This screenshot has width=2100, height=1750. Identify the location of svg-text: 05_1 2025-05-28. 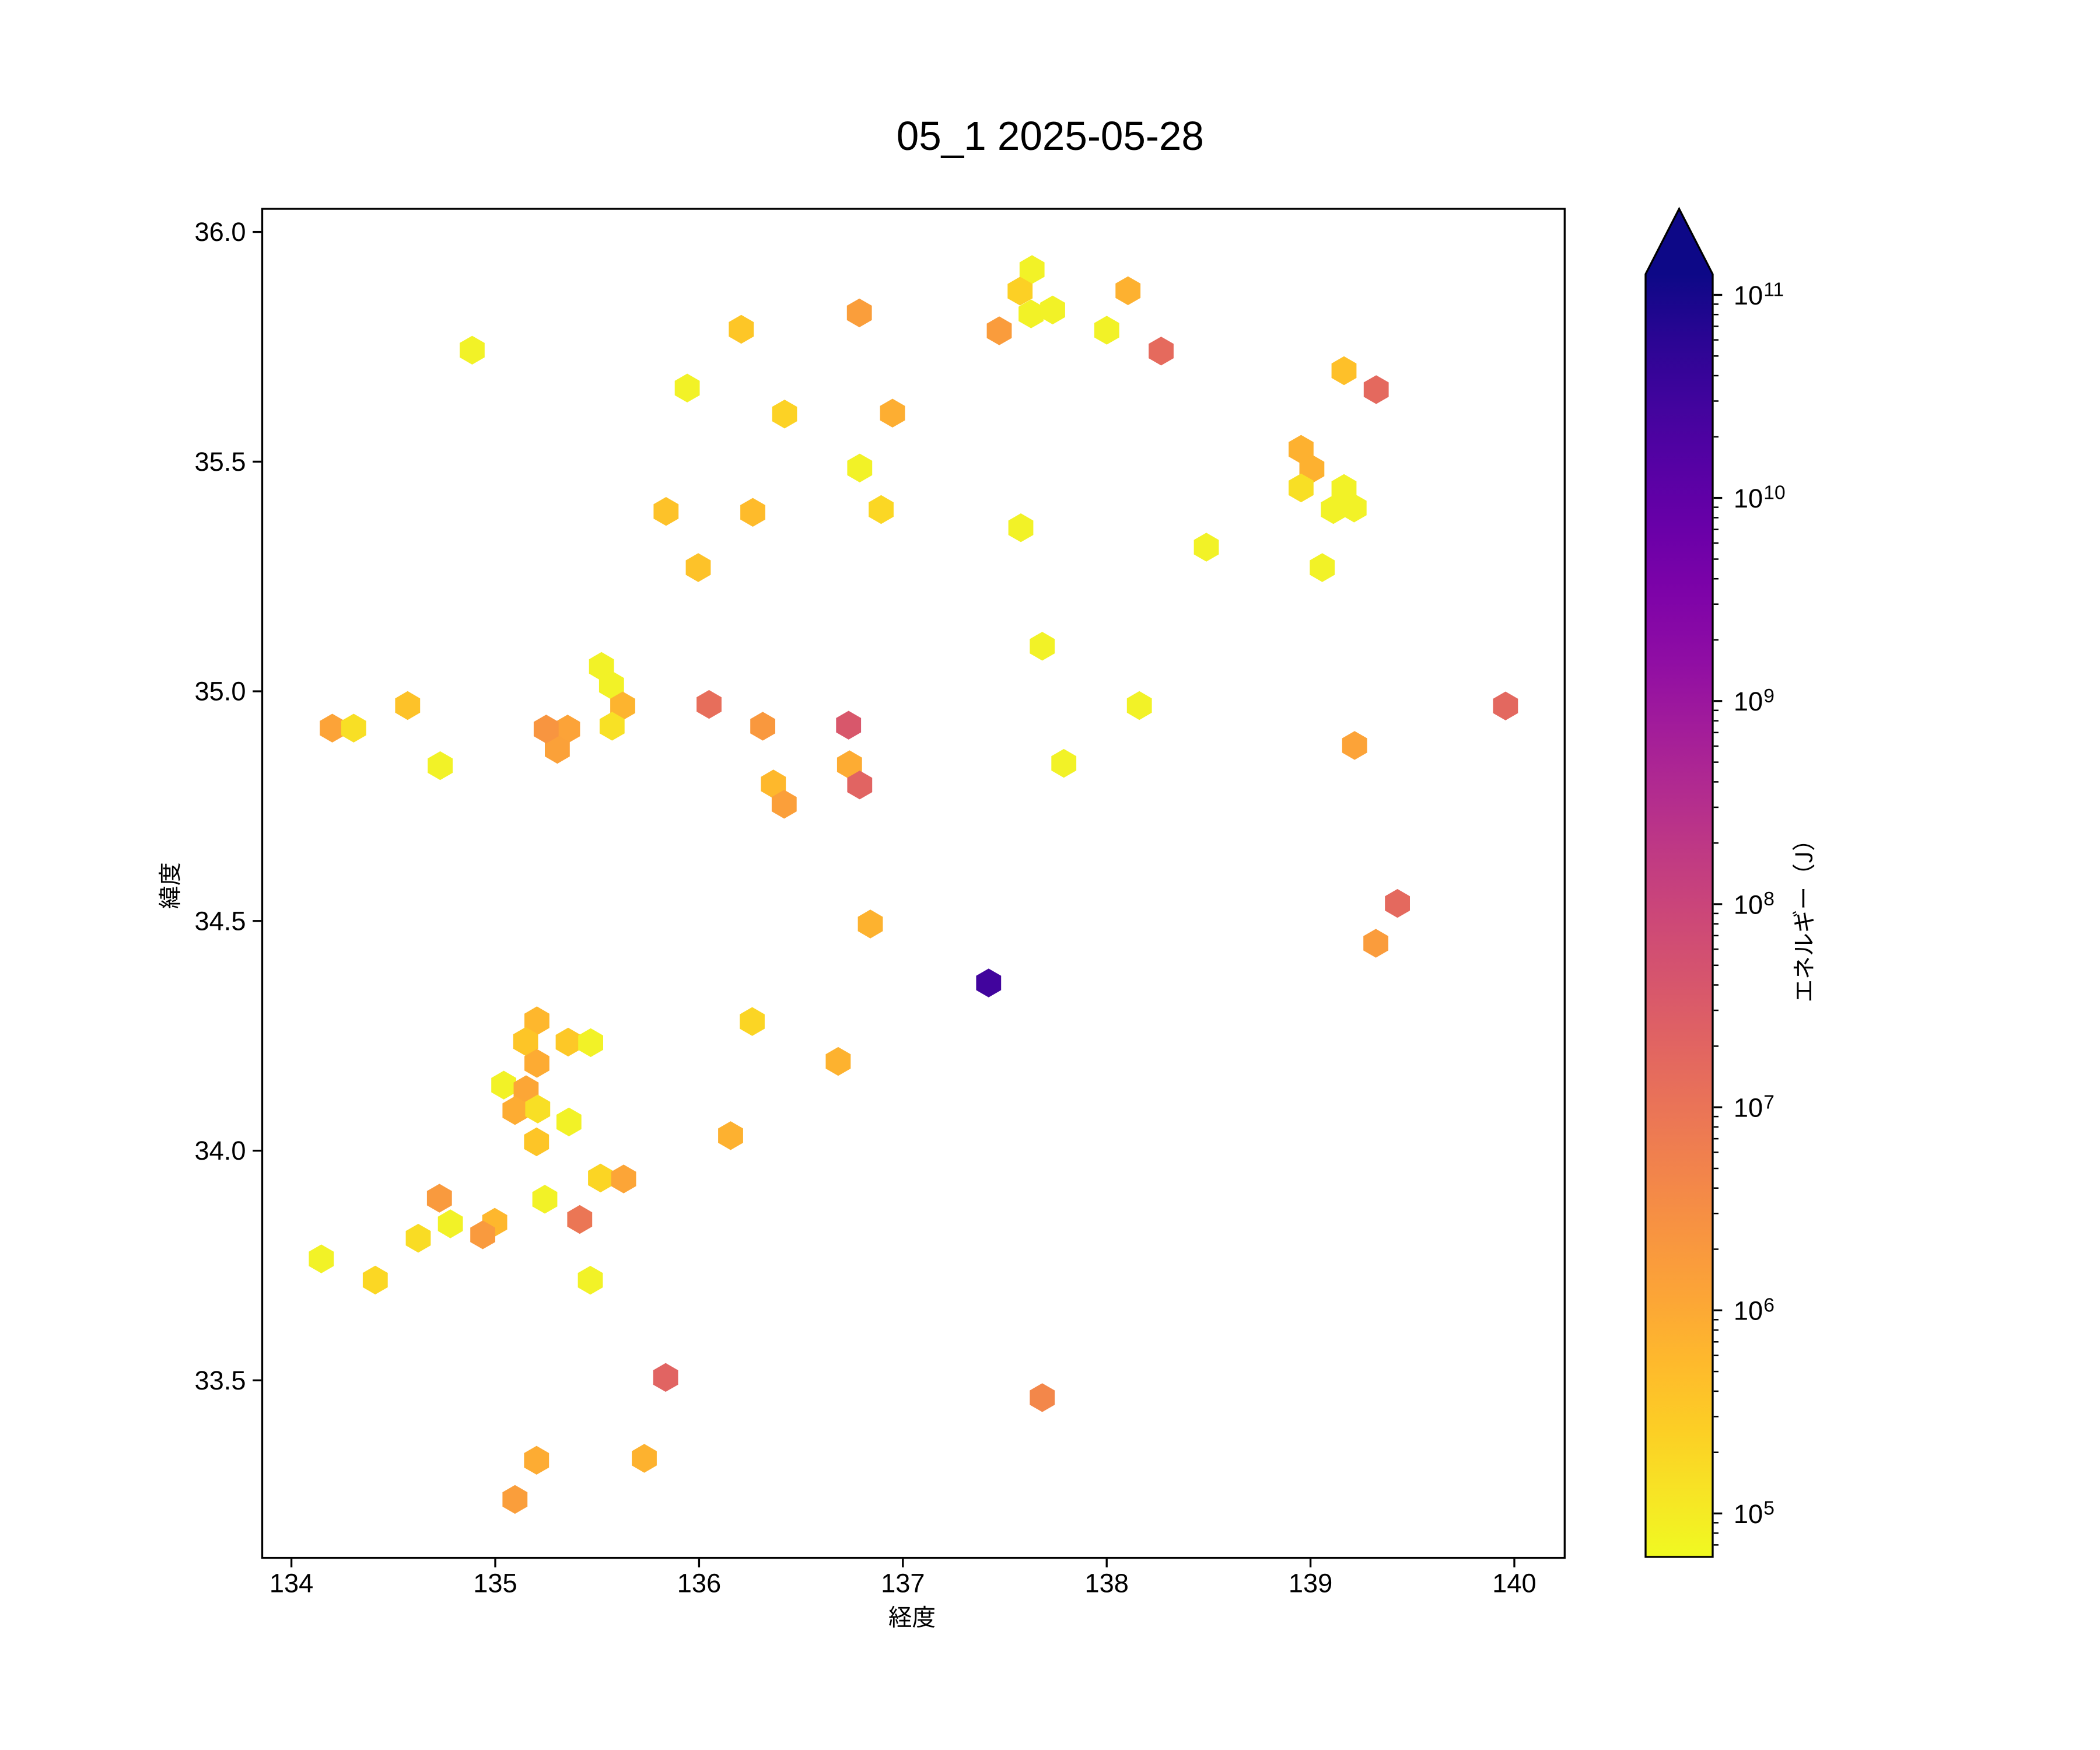
(1050, 136).